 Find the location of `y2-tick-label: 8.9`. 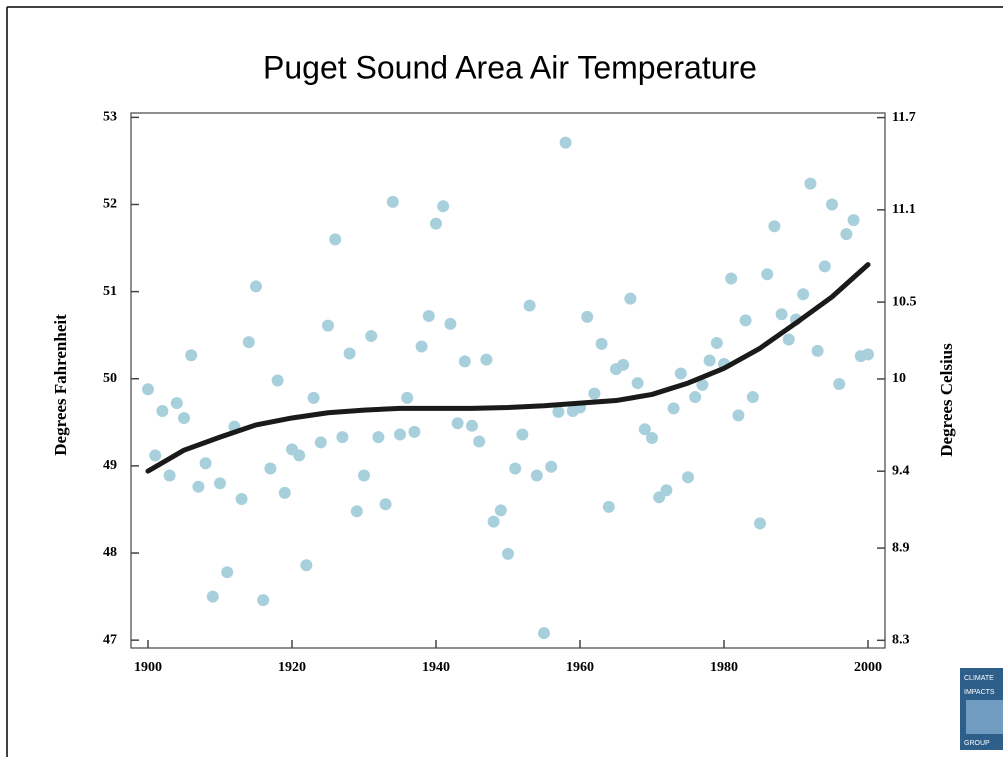

y2-tick-label: 8.9 is located at coordinates (901, 547).